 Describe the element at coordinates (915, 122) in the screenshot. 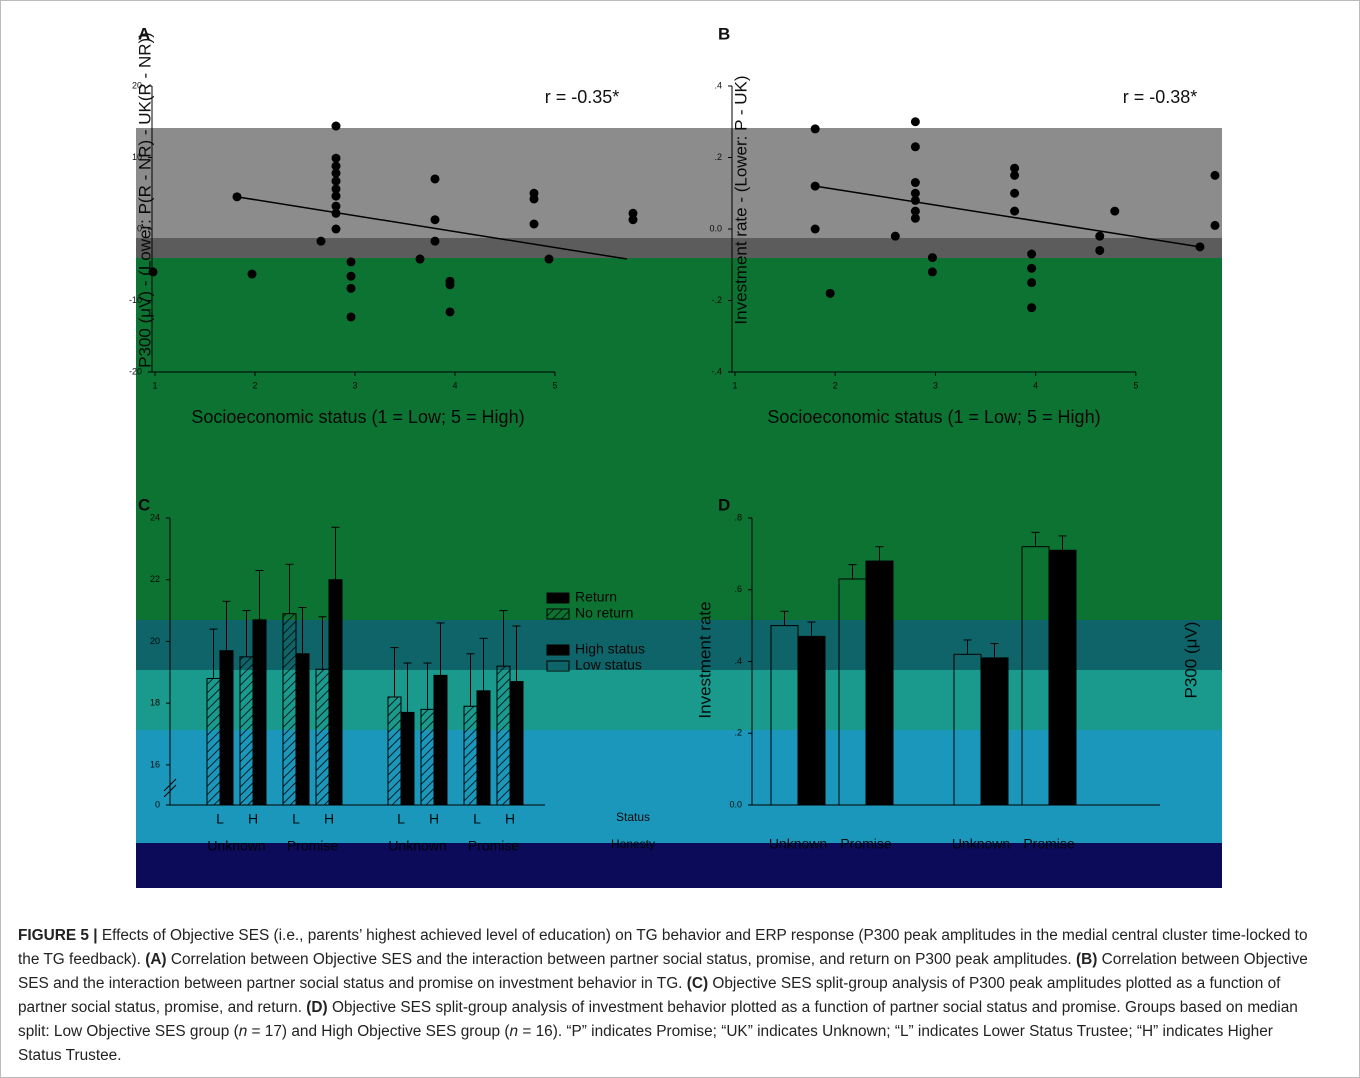

I see `point` at that location.